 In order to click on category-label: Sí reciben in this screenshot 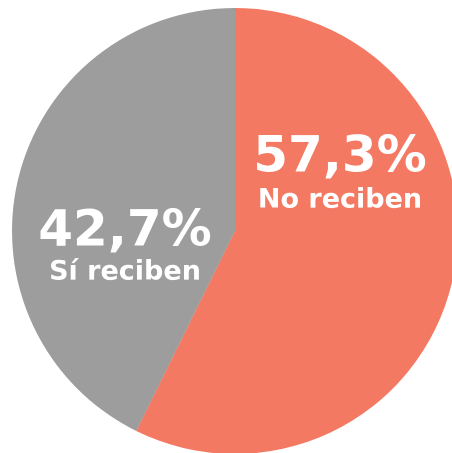, I will do `click(125, 271)`.